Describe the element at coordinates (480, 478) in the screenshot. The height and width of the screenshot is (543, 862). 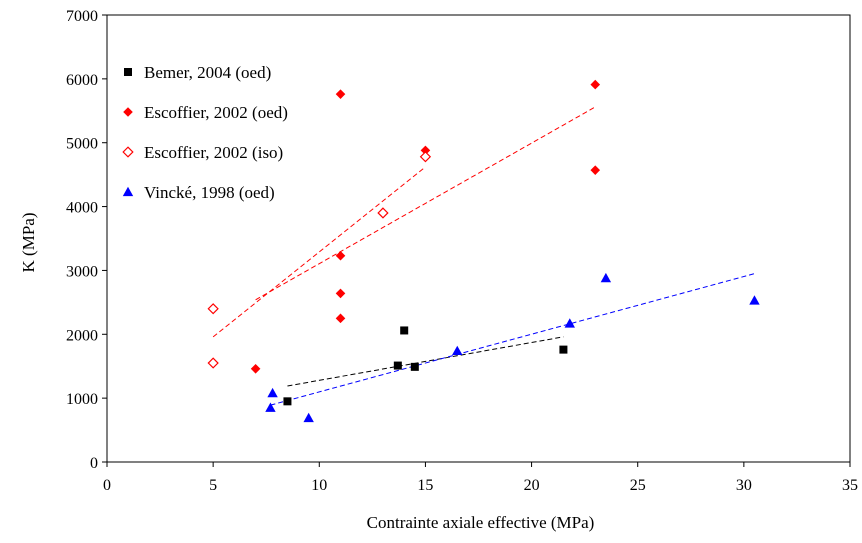
I see `x-axis: 0 5 10 15 20 25 30 35` at that location.